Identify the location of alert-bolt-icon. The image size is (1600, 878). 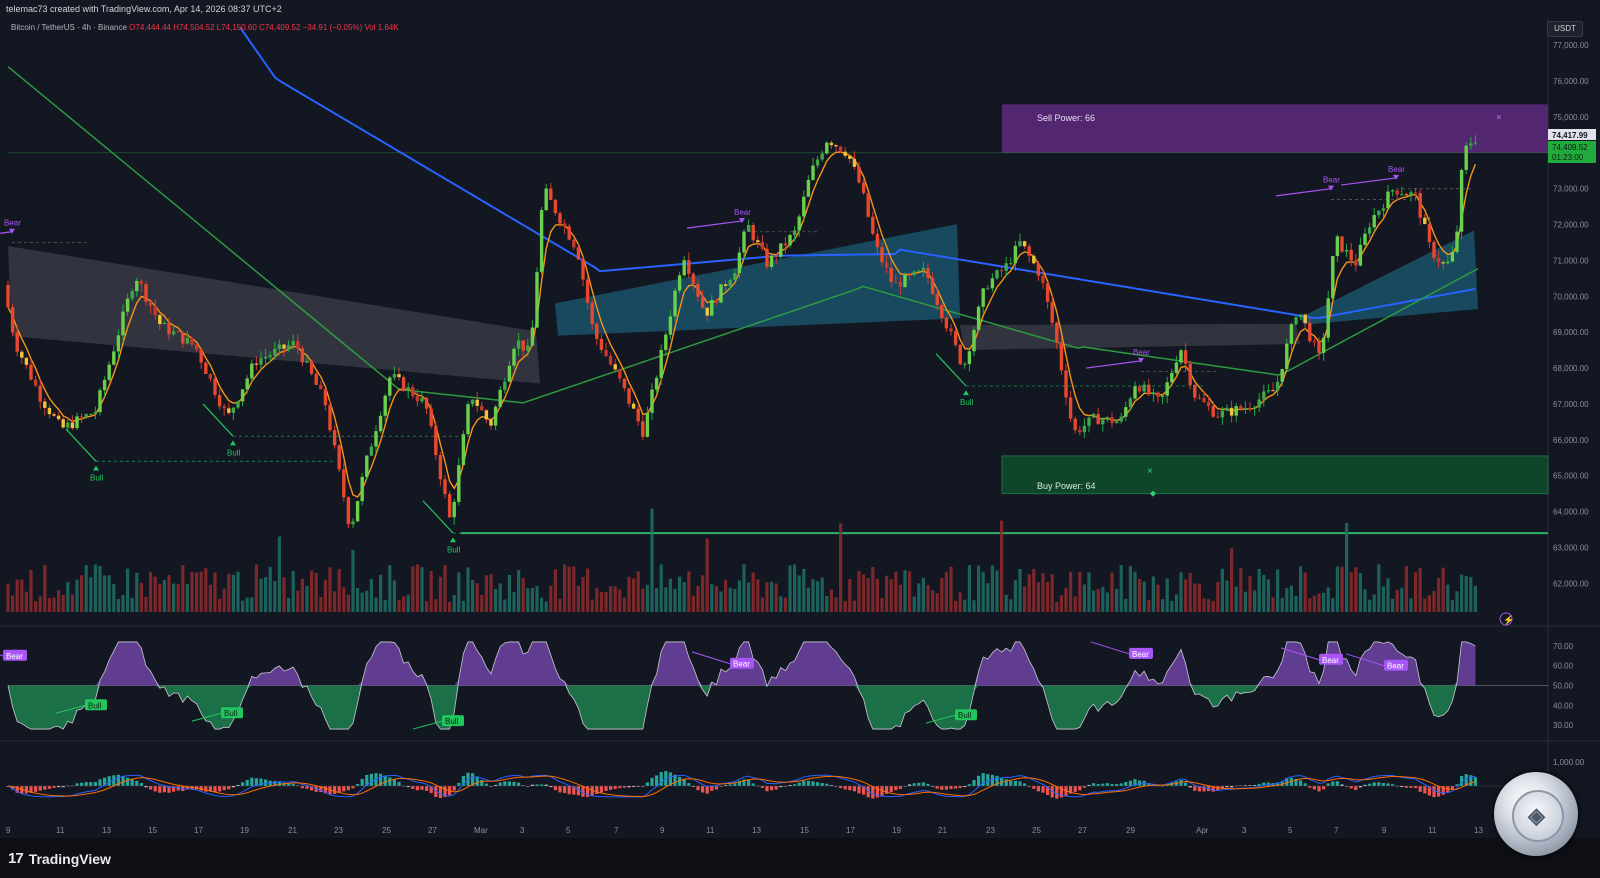
(1506, 619).